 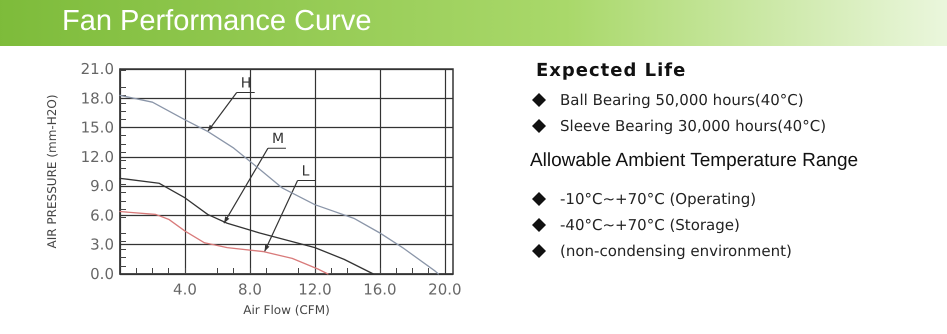 I want to click on y-tick-label: 21.0, so click(x=97, y=69).